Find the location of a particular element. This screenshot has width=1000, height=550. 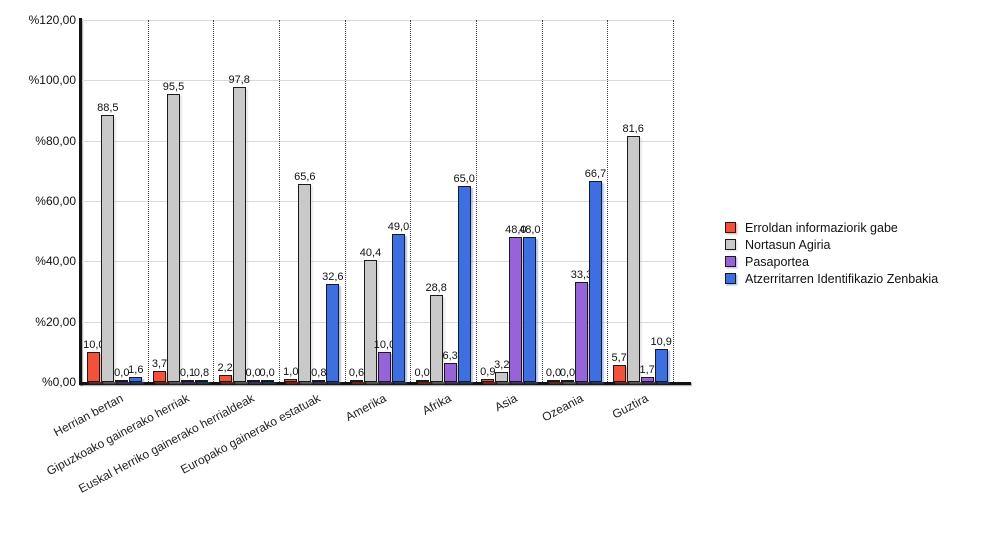

bar-group: 0,0 0,0 33,3 66,7 is located at coordinates (575, 201).